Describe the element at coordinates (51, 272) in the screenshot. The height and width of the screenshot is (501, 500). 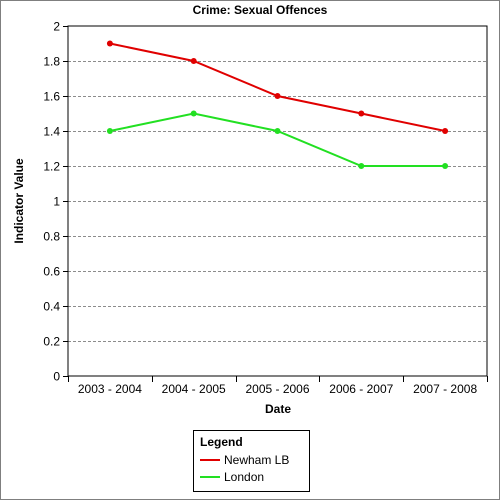
I see `y-tick-label: 0.6` at that location.